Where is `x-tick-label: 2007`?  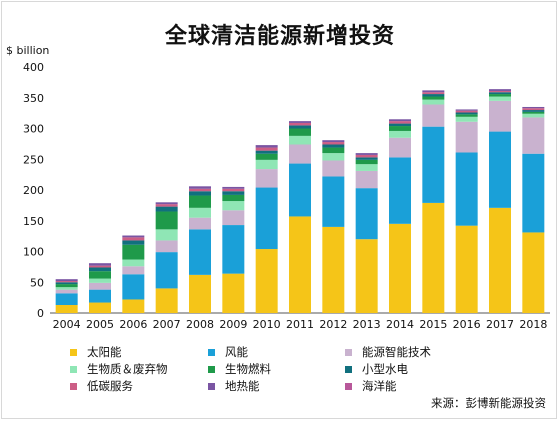
x-tick-label: 2007 is located at coordinates (167, 324).